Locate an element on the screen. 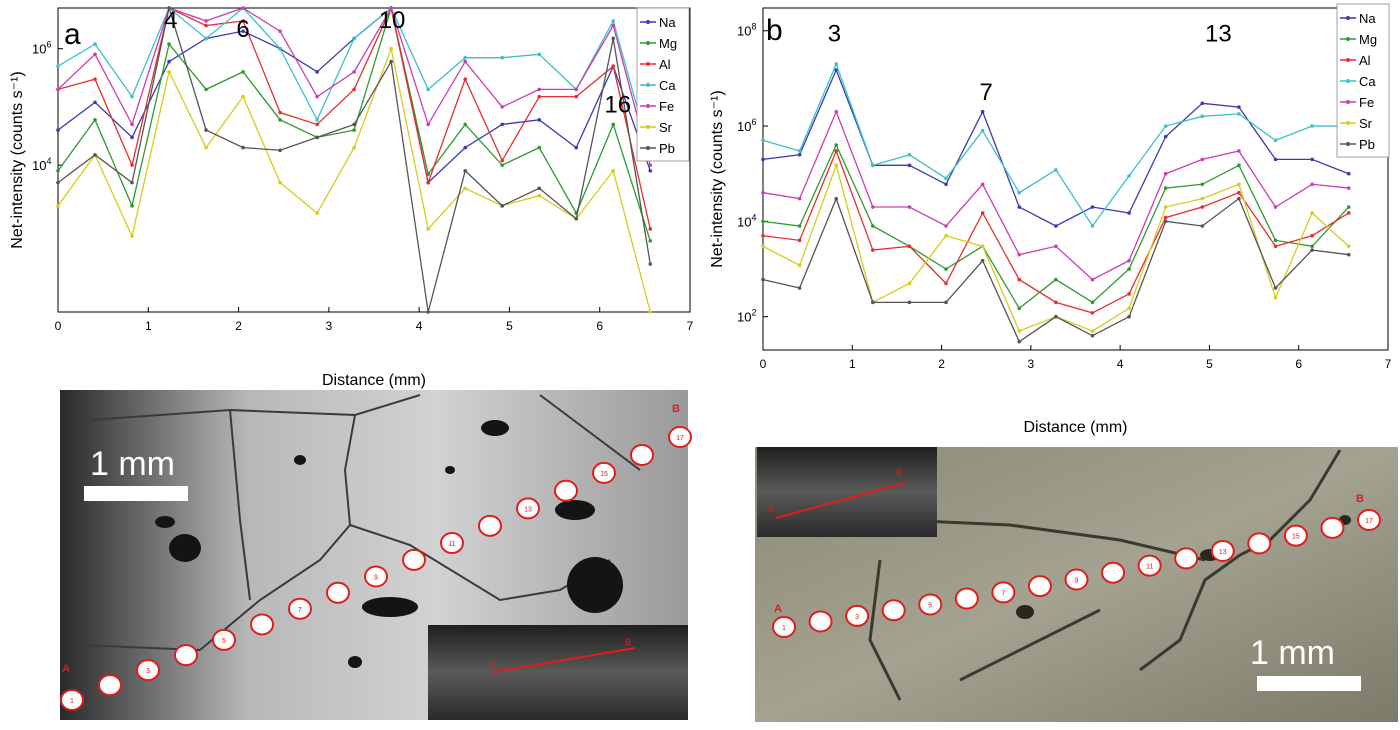 The height and width of the screenshot is (730, 1400). x-tick-label-a-3: 3 is located at coordinates (329, 326).